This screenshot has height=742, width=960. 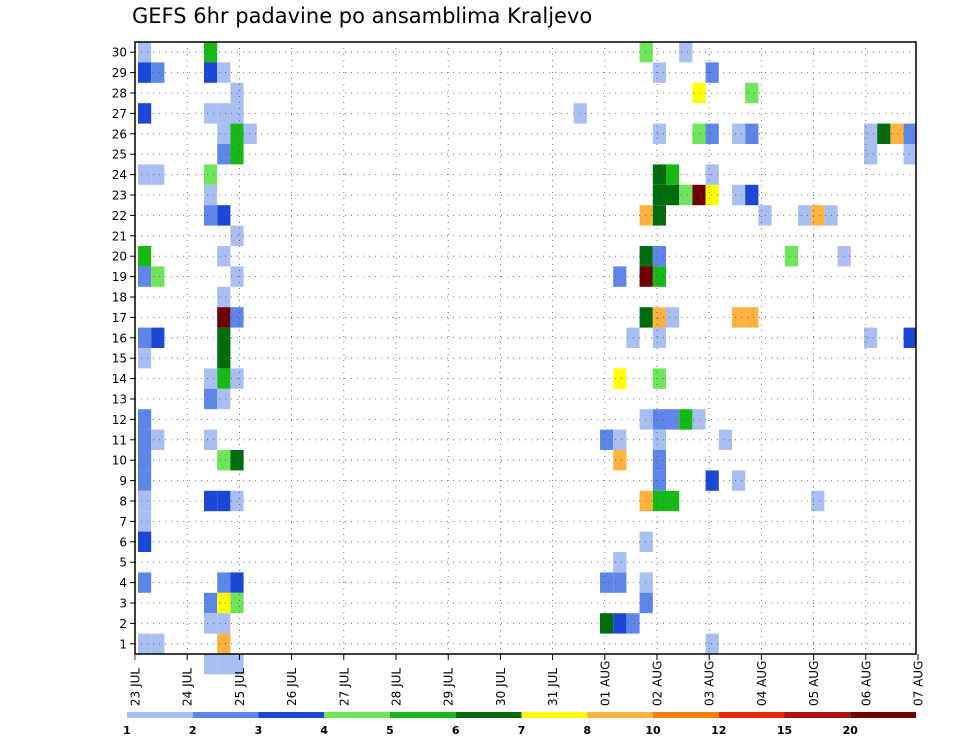 What do you see at coordinates (259, 730) in the screenshot?
I see `colorbar-label: 3` at bounding box center [259, 730].